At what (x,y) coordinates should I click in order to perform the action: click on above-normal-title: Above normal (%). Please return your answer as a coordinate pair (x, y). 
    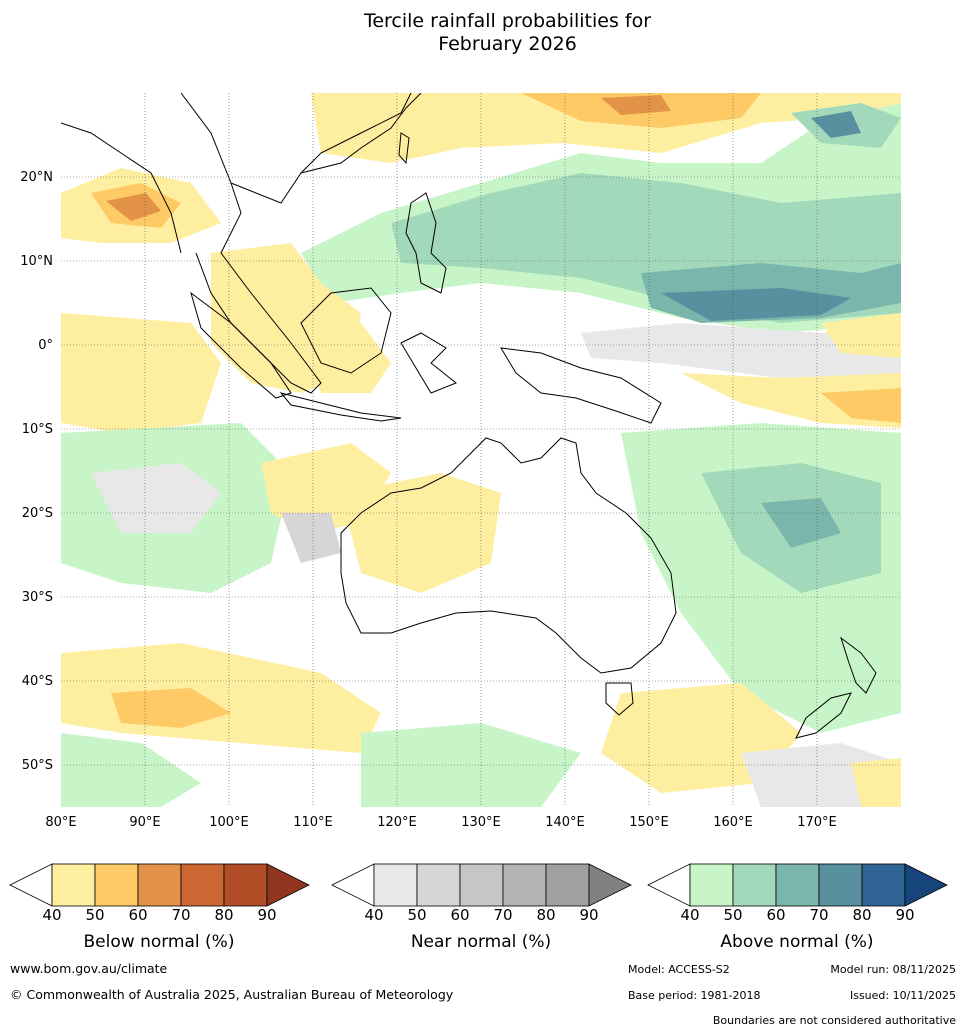
    Looking at the image, I should click on (797, 942).